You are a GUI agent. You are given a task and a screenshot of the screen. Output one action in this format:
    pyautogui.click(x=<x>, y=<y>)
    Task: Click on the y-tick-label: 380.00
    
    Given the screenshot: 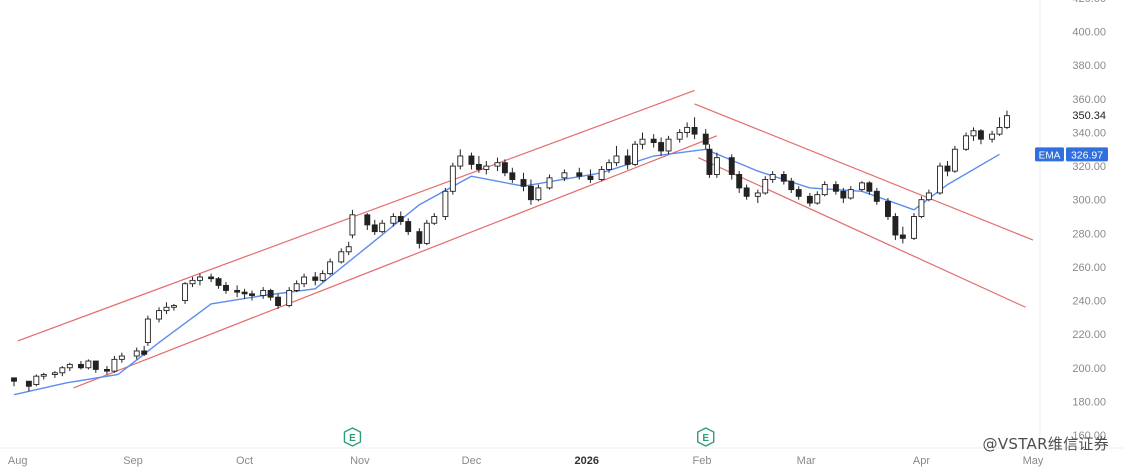 What is the action you would take?
    pyautogui.click(x=1089, y=66)
    